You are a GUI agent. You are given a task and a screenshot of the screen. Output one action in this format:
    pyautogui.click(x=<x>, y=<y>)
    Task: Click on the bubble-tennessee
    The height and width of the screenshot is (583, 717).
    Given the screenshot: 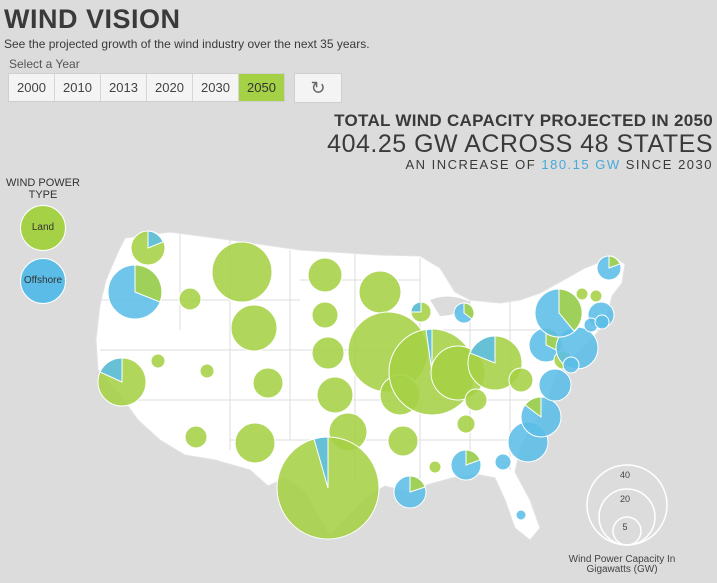 What is the action you would take?
    pyautogui.click(x=466, y=424)
    